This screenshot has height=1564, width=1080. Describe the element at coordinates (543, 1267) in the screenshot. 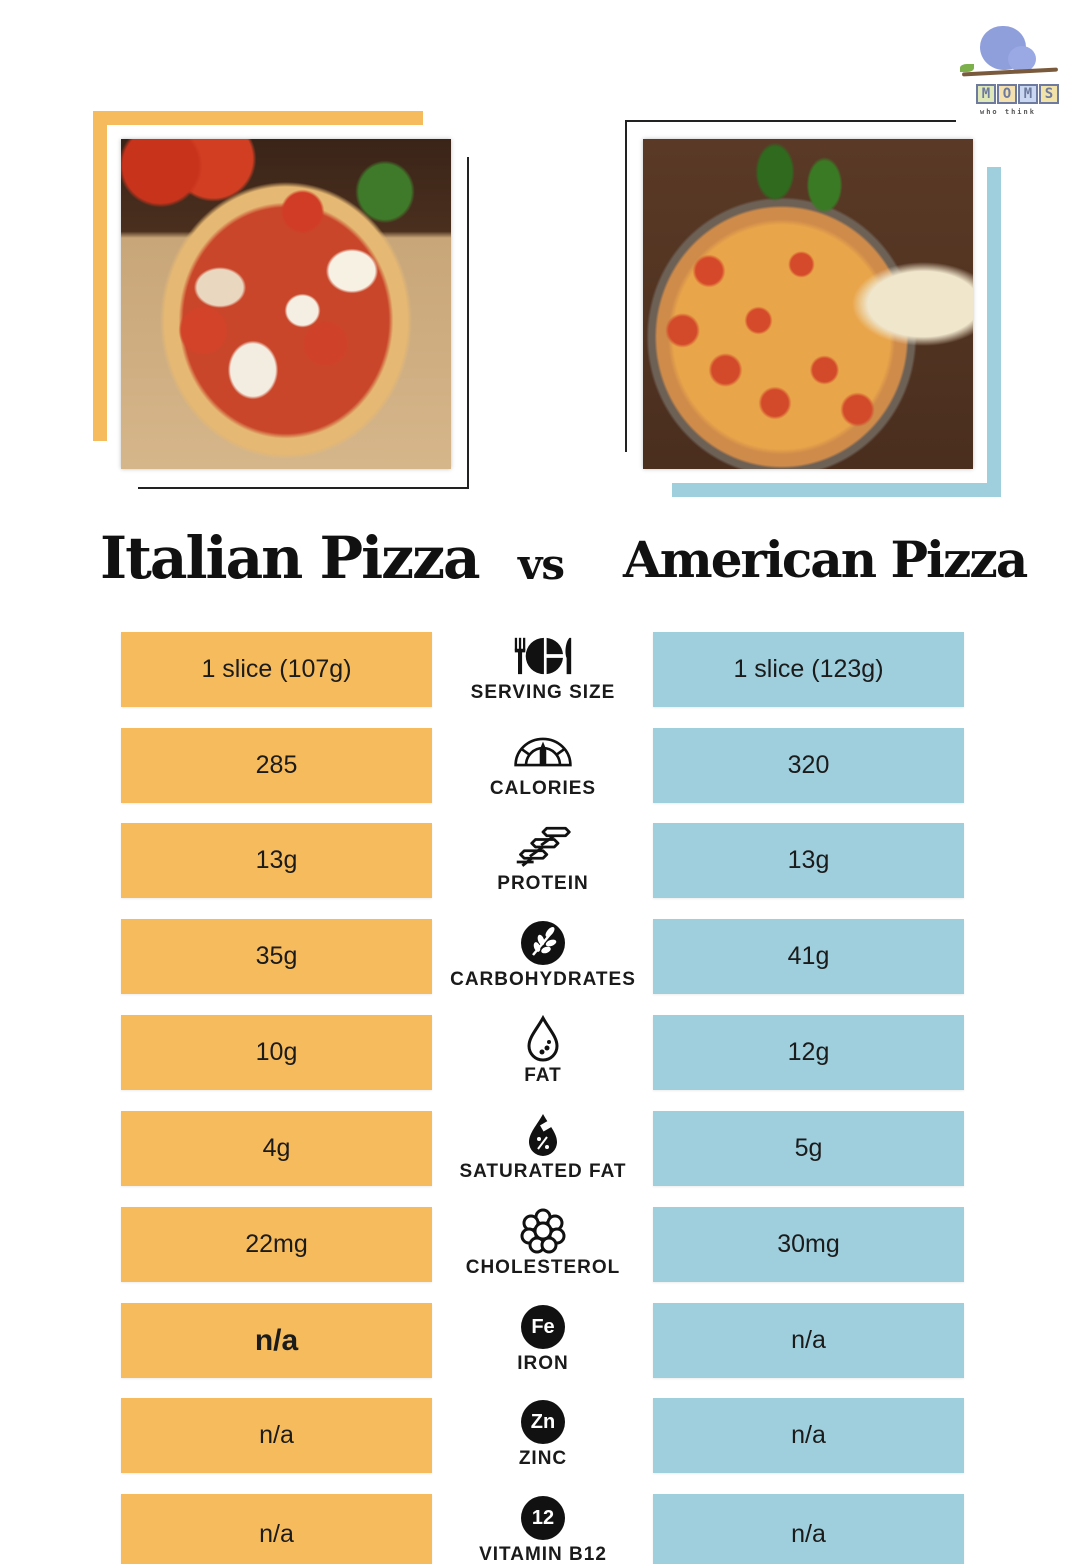

I see `nutrient-label: CHOLESTEROL` at that location.